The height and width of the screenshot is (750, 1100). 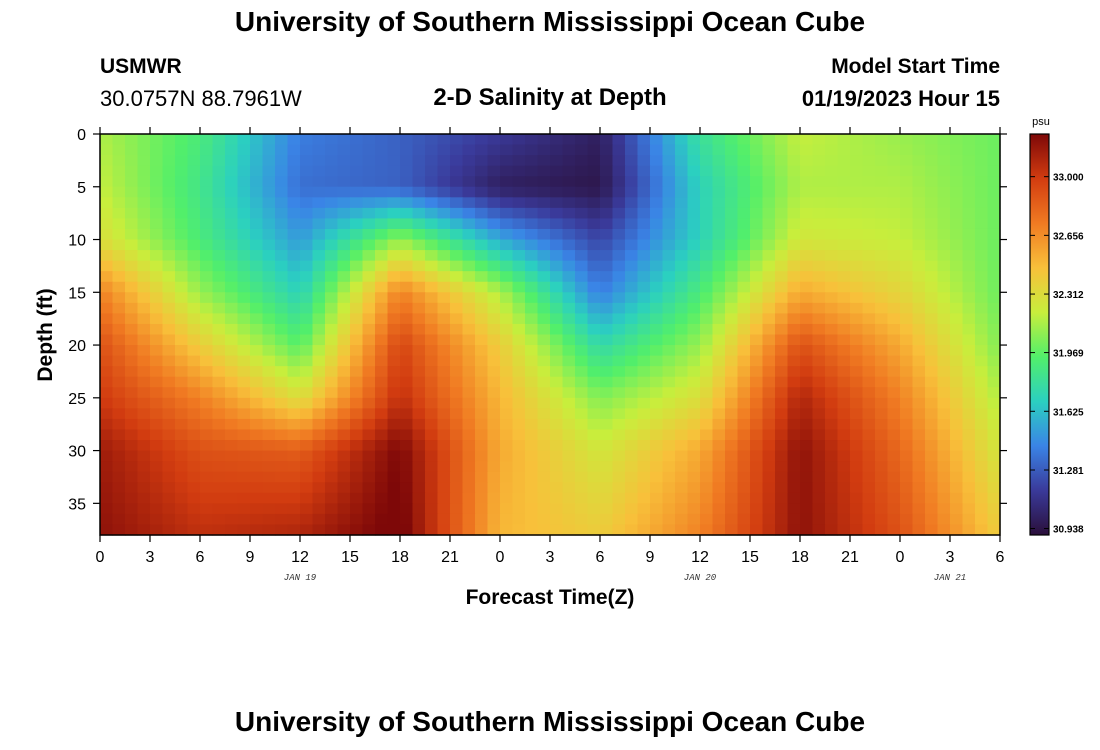 What do you see at coordinates (550, 97) in the screenshot?
I see `chart-subtitle: 2-D Salinity at Depth` at bounding box center [550, 97].